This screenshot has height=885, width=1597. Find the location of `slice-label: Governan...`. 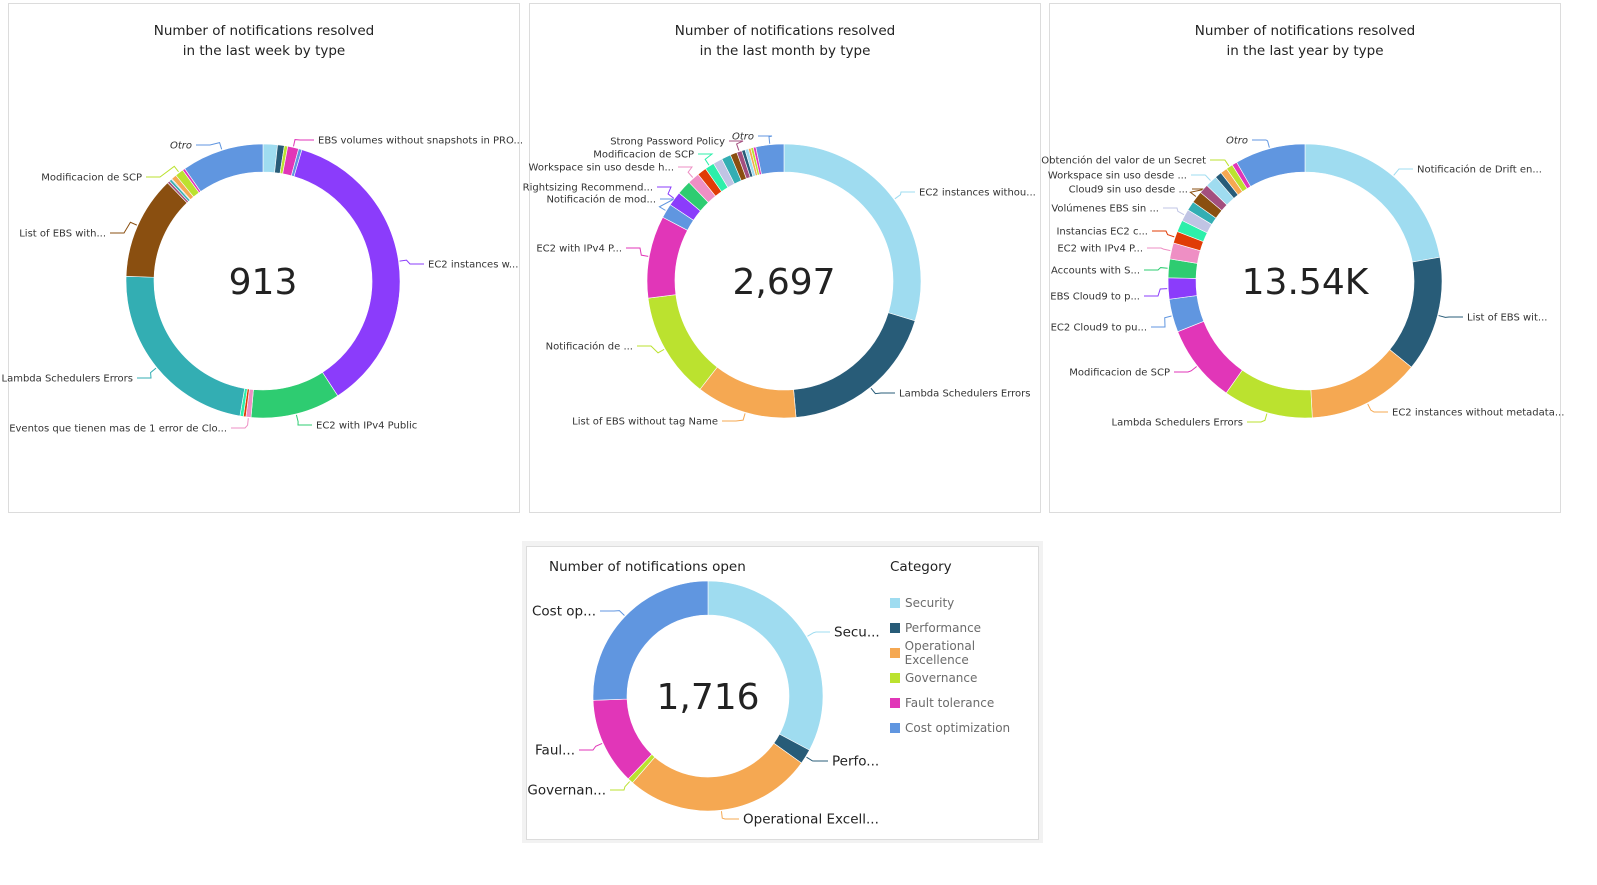

slice-label: Governan... is located at coordinates (566, 791).